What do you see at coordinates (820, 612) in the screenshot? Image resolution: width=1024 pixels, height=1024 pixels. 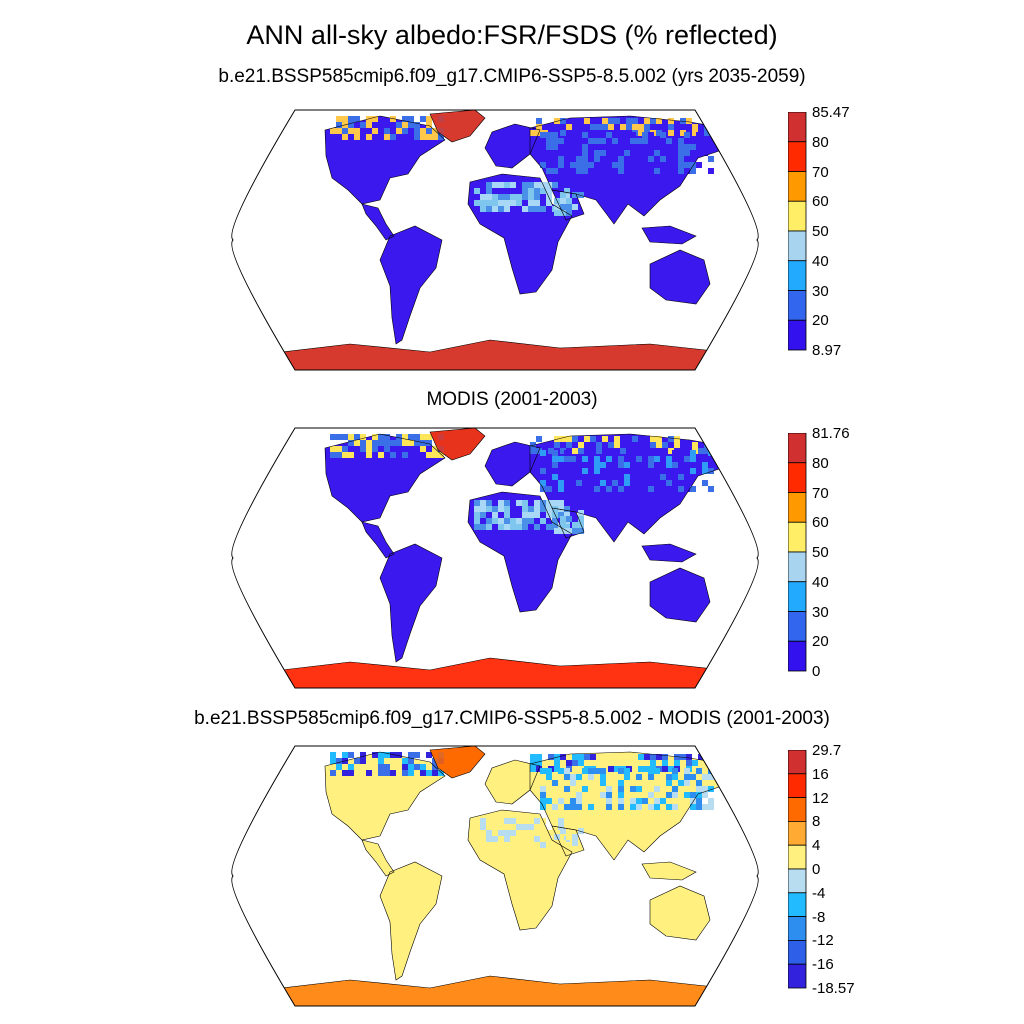 I see `colorbar-label: 30` at bounding box center [820, 612].